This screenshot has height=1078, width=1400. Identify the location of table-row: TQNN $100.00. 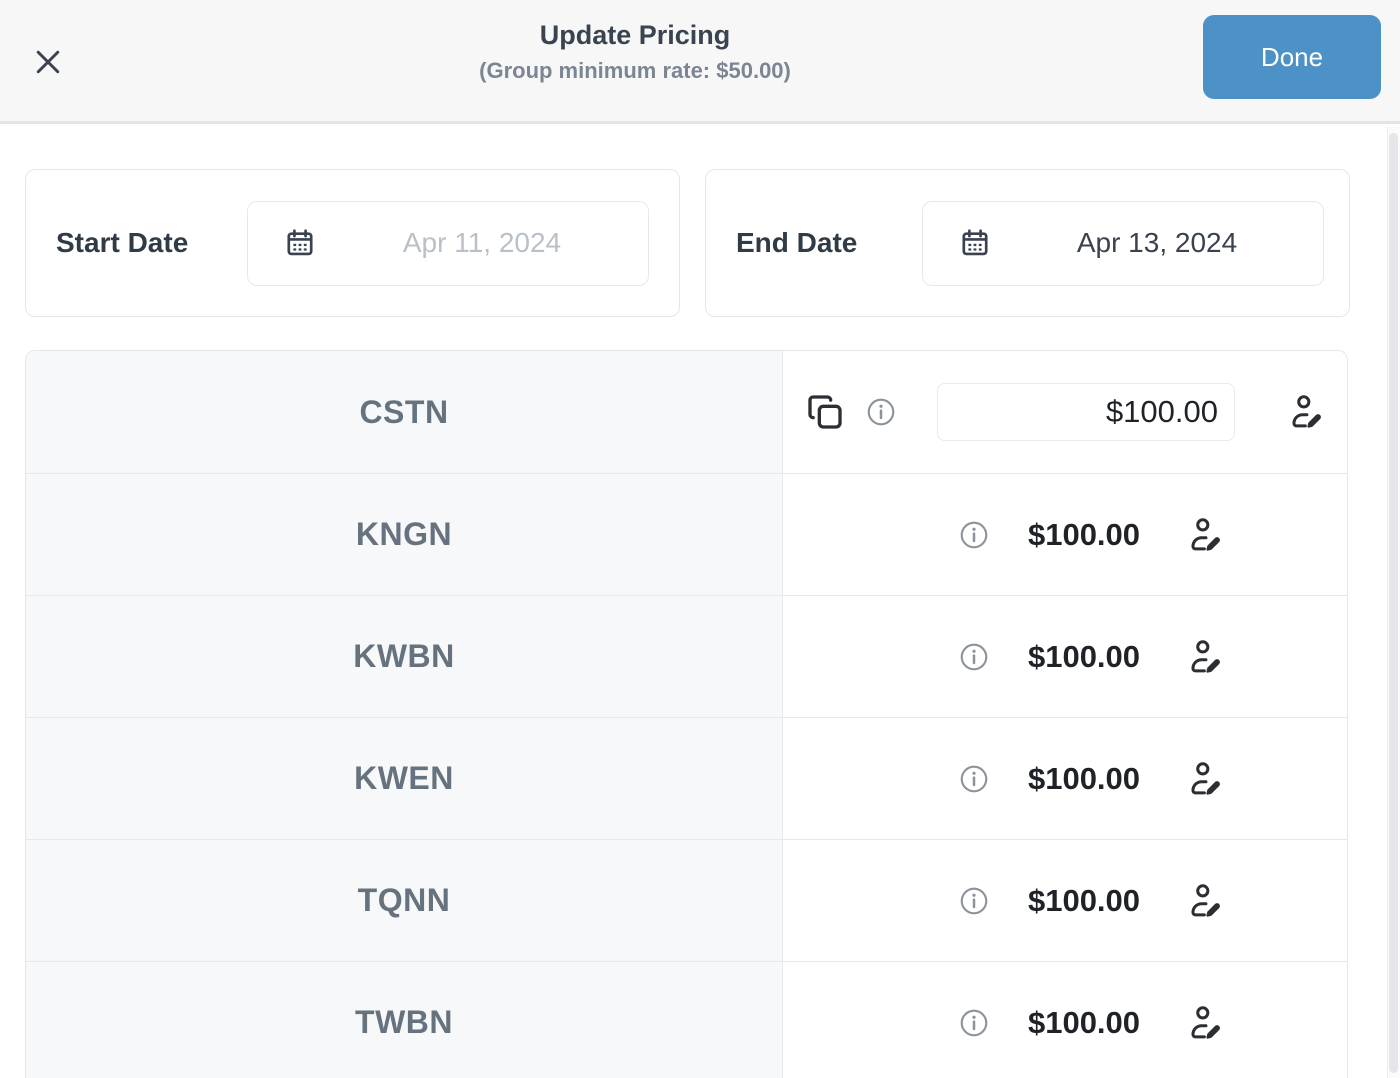
(686, 900).